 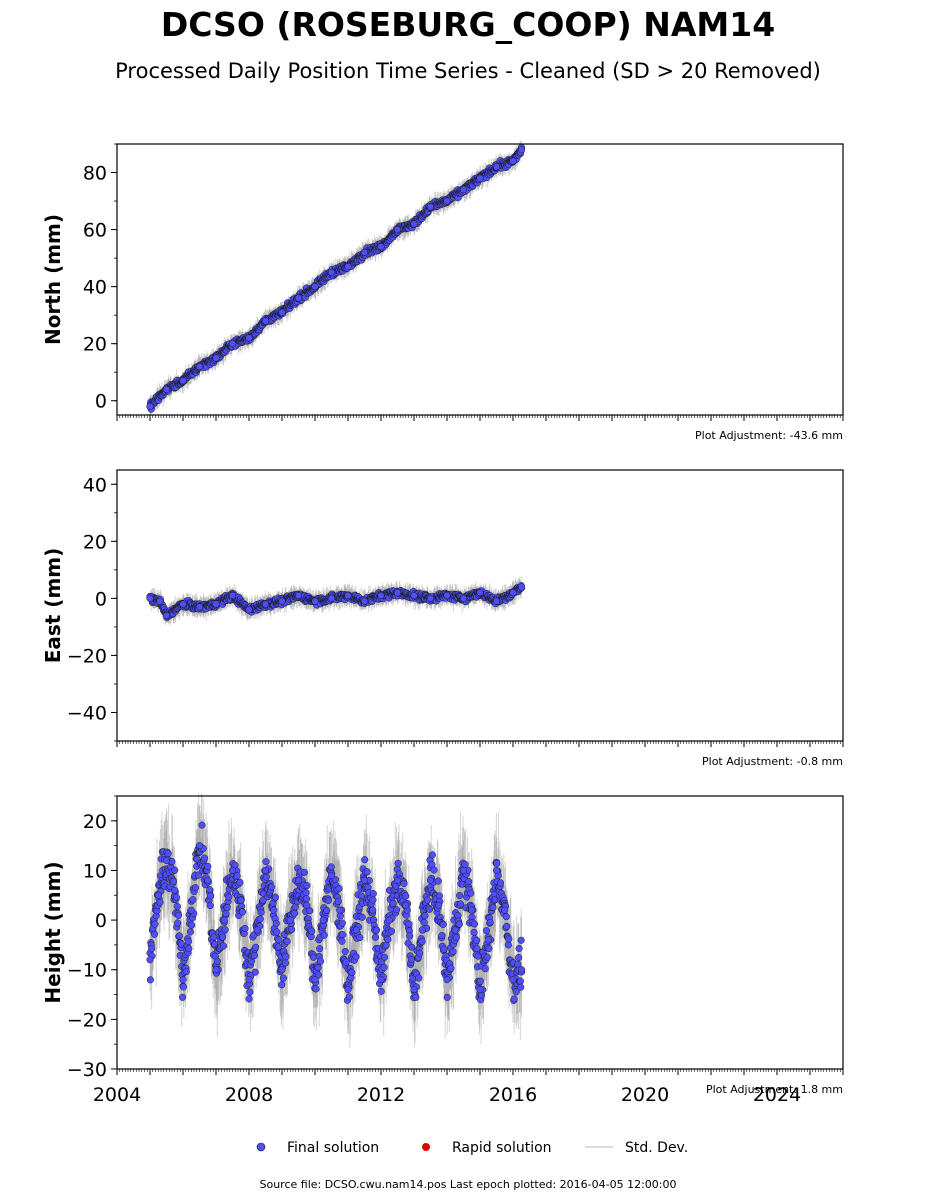 What do you see at coordinates (53, 932) in the screenshot?
I see `y-axis-label: Height (mm)` at bounding box center [53, 932].